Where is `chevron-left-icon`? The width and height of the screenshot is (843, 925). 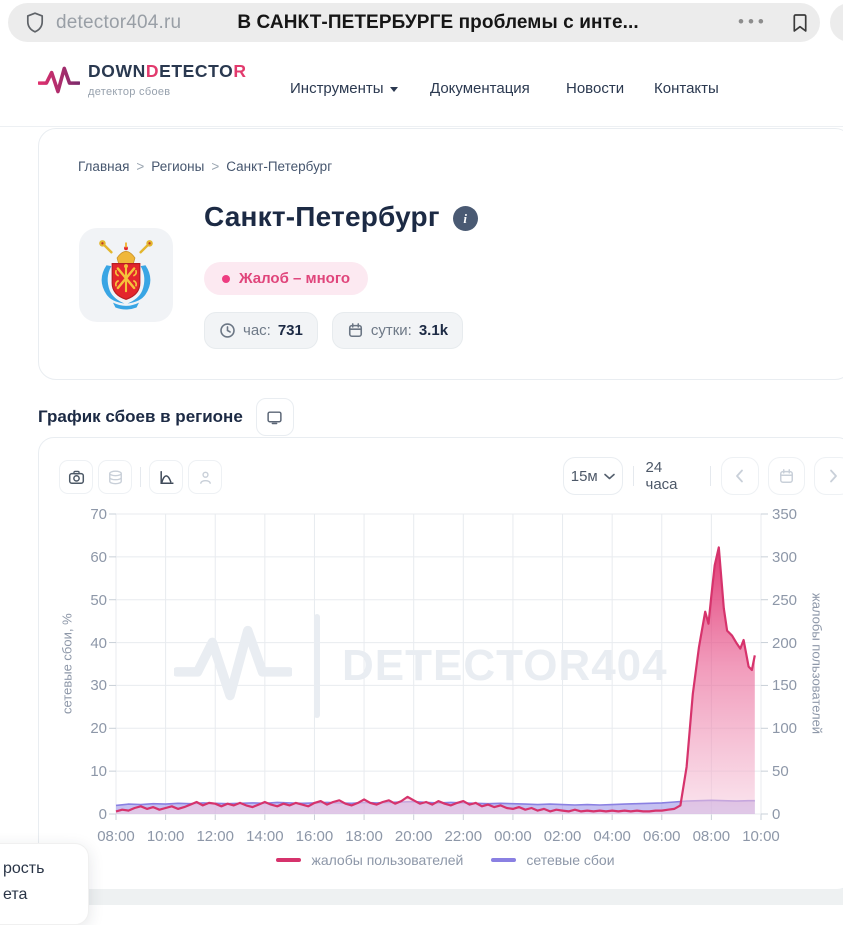
chevron-left-icon is located at coordinates (740, 476).